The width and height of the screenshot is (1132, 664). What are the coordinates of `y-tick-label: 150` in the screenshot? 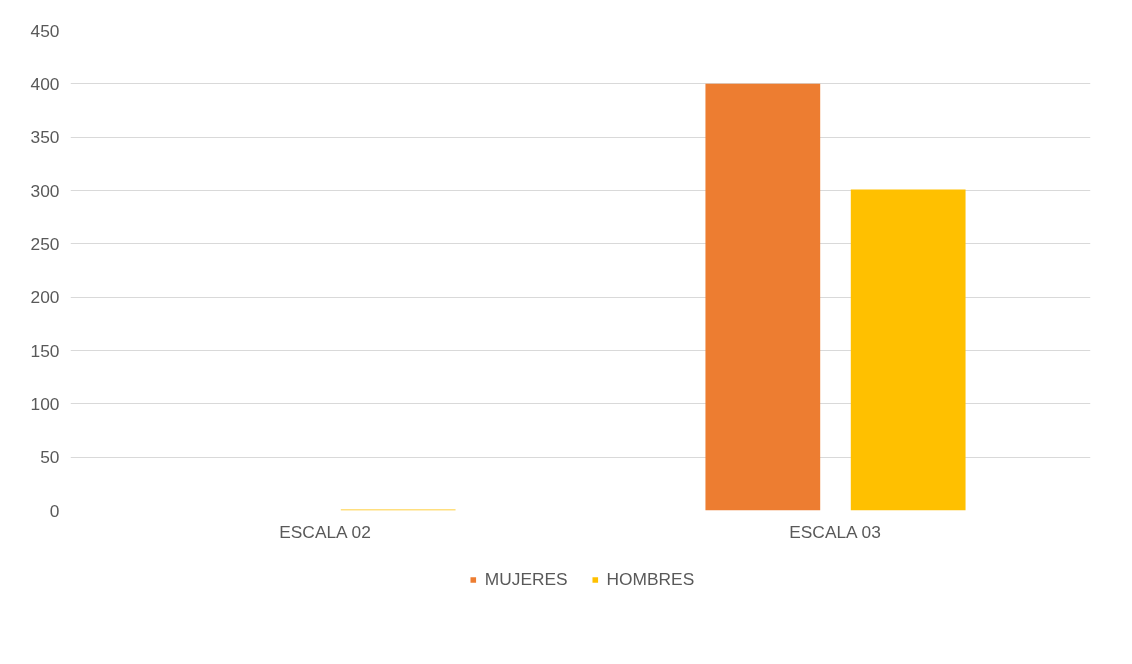 It's located at (45, 350).